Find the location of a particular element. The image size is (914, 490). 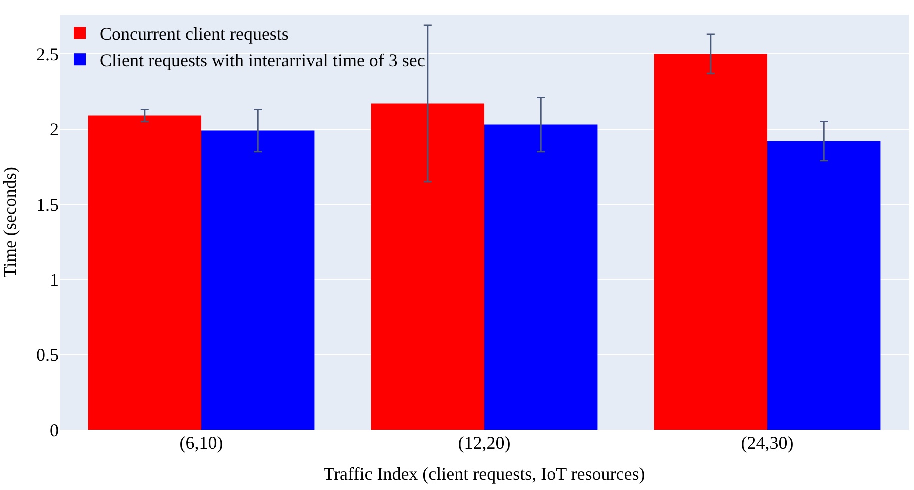

x-tick-label: (24,30) is located at coordinates (767, 443).